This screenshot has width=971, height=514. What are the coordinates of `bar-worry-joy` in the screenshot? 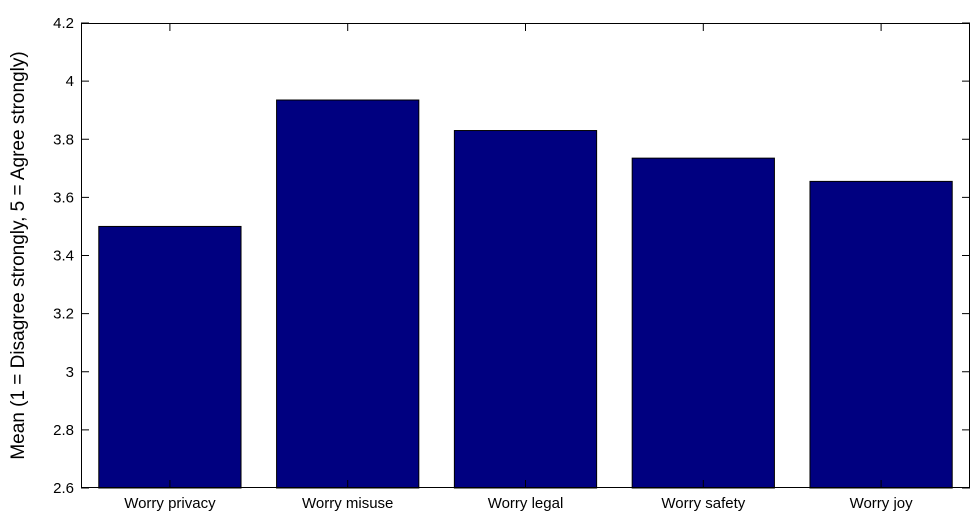 It's located at (881, 334).